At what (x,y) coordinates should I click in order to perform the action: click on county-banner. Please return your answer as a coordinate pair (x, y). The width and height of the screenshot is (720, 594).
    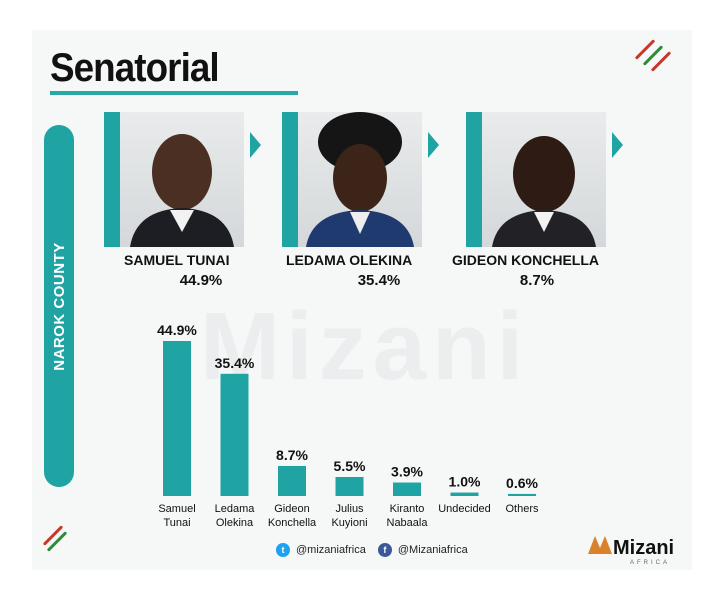
    Looking at the image, I should click on (59, 306).